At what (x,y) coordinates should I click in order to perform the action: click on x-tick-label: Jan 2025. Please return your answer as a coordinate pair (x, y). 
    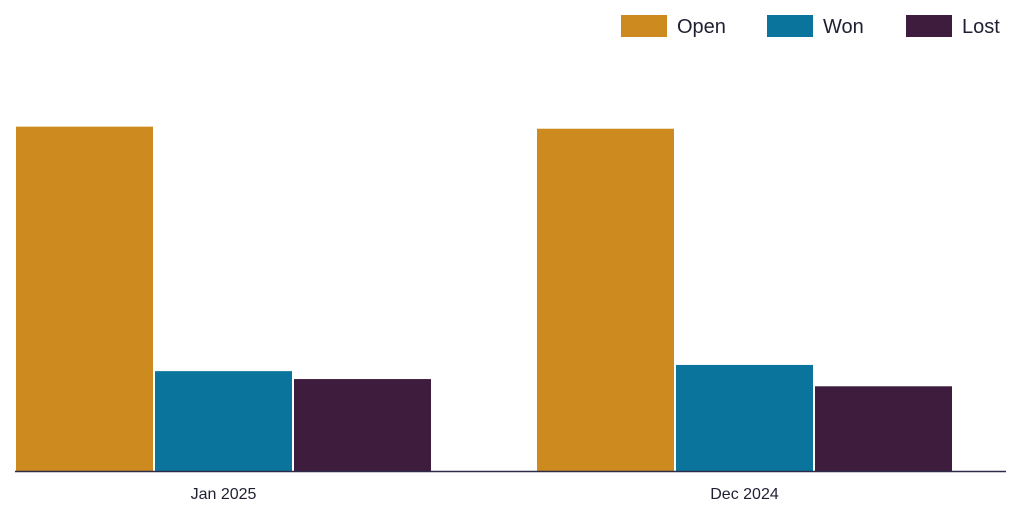
    Looking at the image, I should click on (224, 494).